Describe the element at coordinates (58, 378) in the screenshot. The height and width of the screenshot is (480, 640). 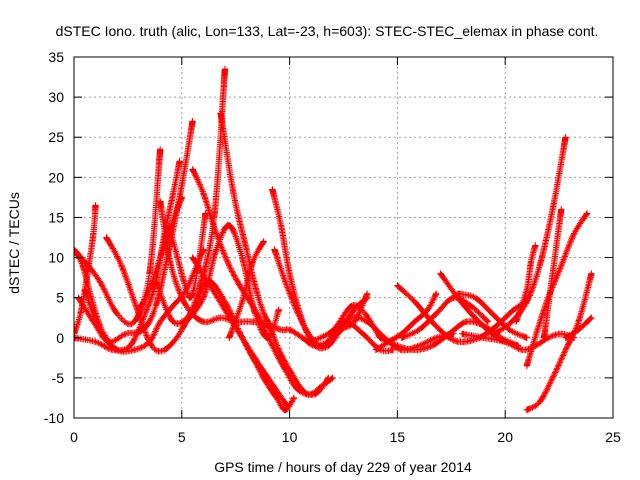
I see `y-tick-label-1: -5` at that location.